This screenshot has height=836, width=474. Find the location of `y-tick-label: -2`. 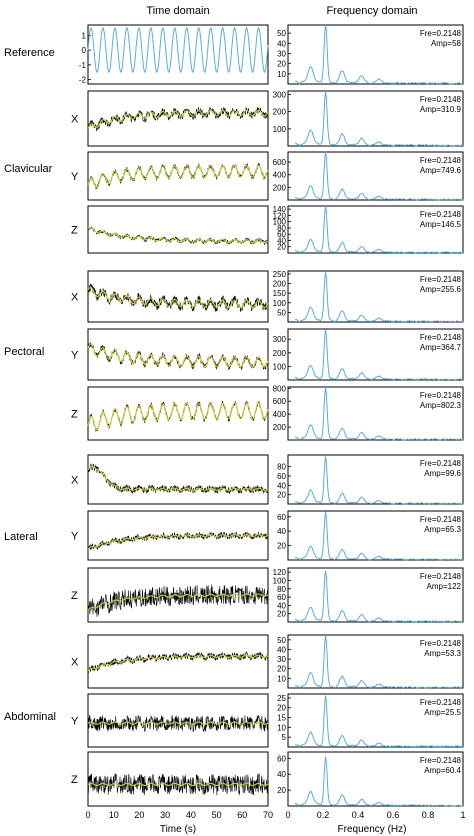

y-tick-label: -2 is located at coordinates (83, 80).